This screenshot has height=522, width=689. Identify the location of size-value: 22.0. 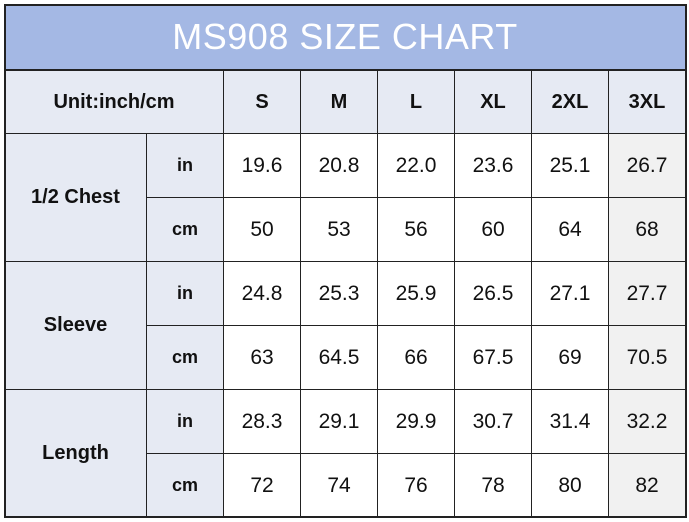
(416, 166).